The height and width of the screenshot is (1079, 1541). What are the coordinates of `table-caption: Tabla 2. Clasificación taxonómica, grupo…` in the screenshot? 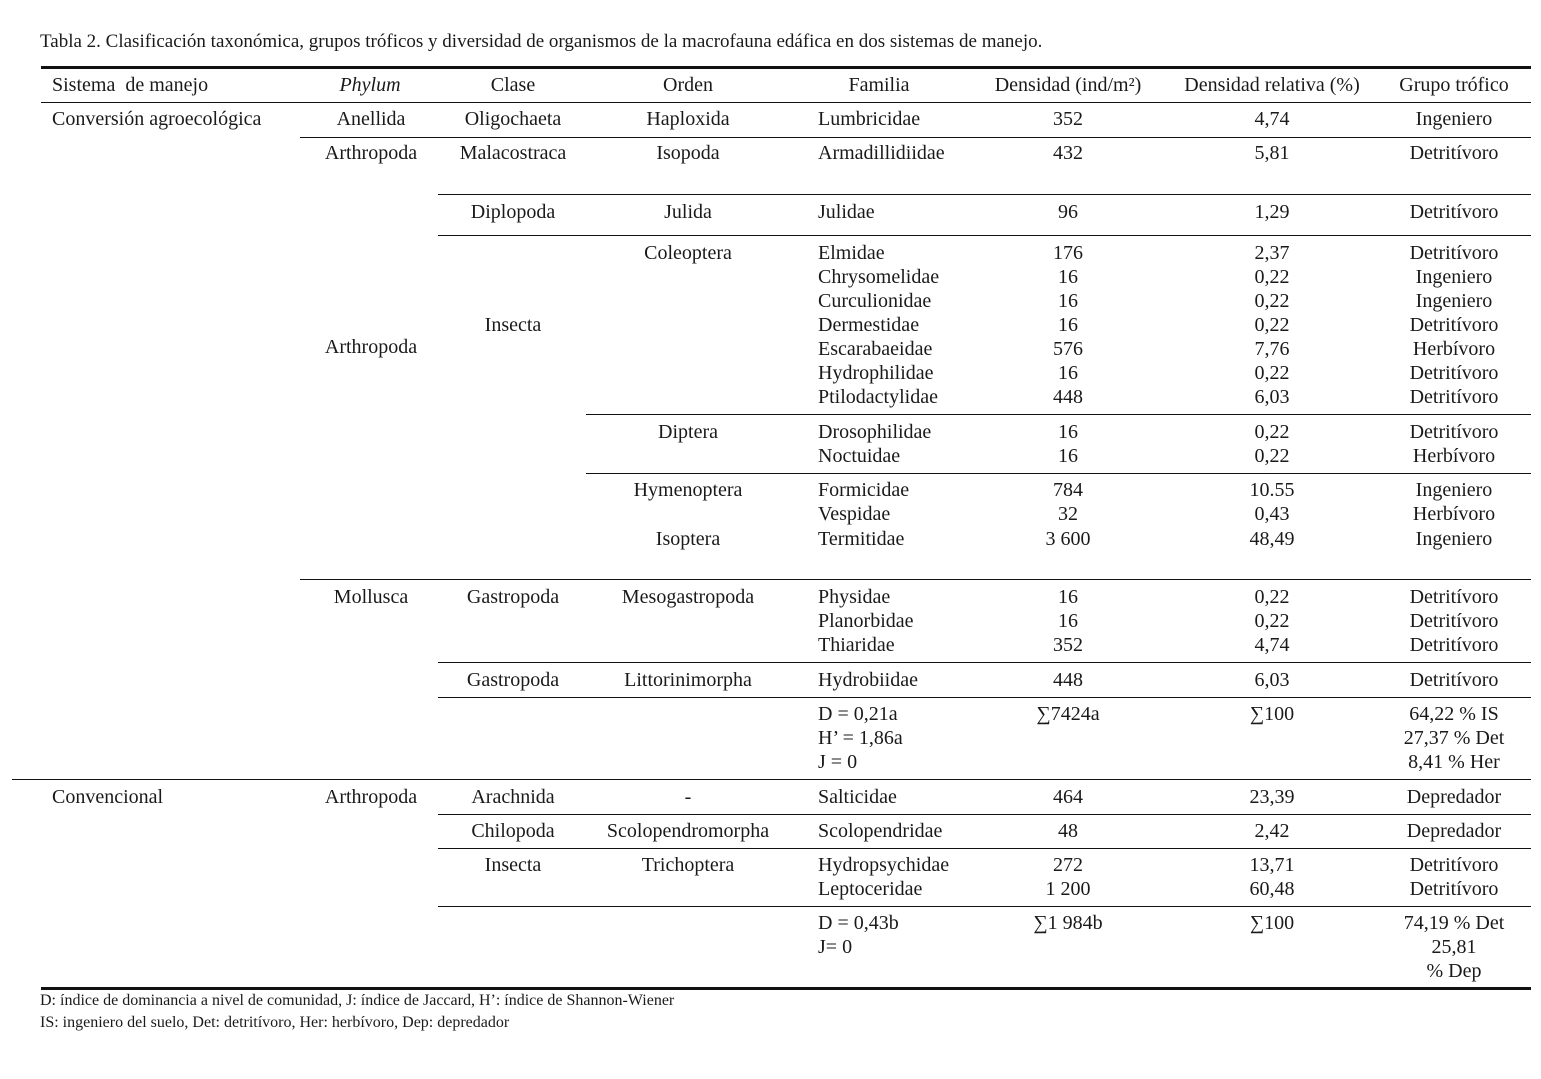 It's located at (541, 41).